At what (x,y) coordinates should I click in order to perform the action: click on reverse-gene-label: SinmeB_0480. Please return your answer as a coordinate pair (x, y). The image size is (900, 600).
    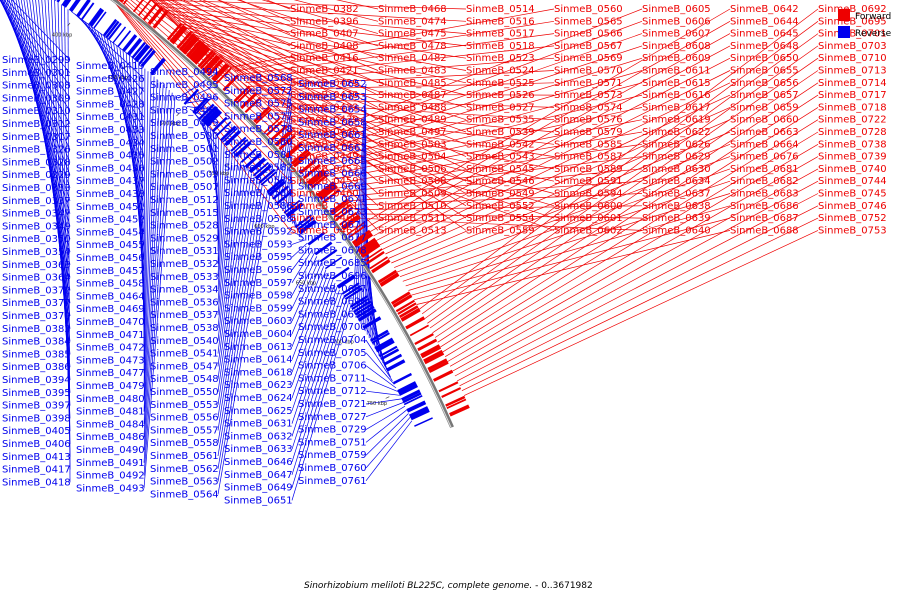
    Looking at the image, I should click on (110, 399).